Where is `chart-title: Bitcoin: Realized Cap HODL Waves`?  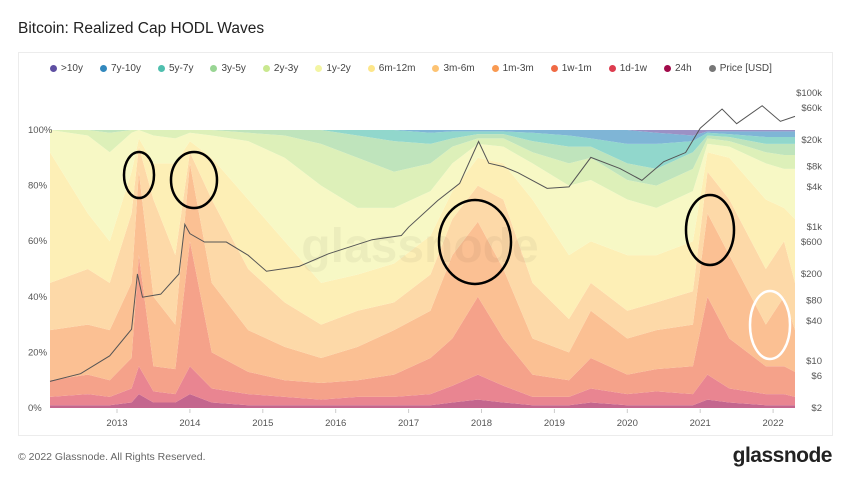
chart-title: Bitcoin: Realized Cap HODL Waves is located at coordinates (141, 28).